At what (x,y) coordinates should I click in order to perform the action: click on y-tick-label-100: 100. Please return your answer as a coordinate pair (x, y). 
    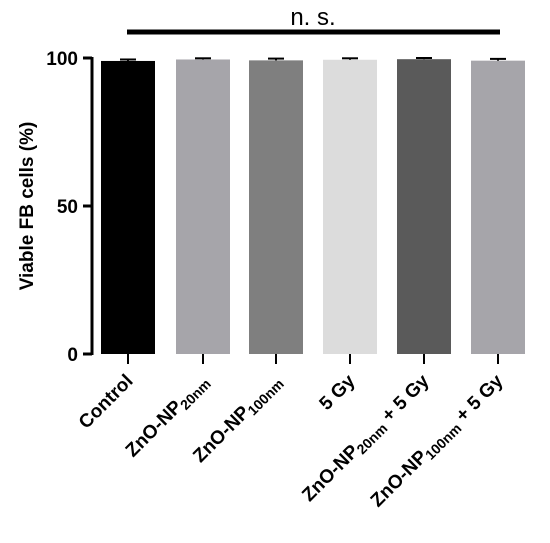
    Looking at the image, I should click on (62, 59).